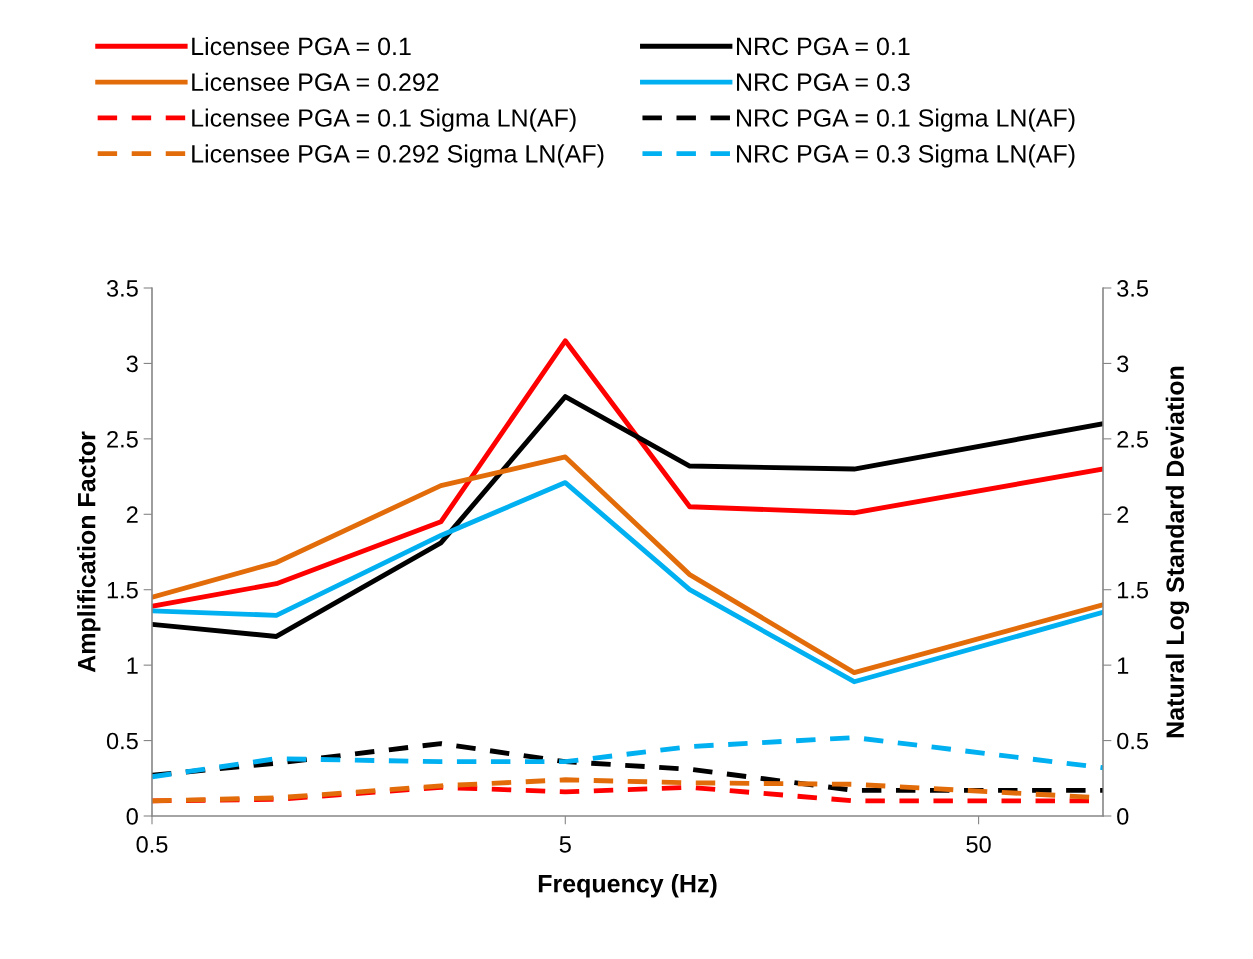  I want to click on x-axis-title: Frequency (Hz), so click(627, 886).